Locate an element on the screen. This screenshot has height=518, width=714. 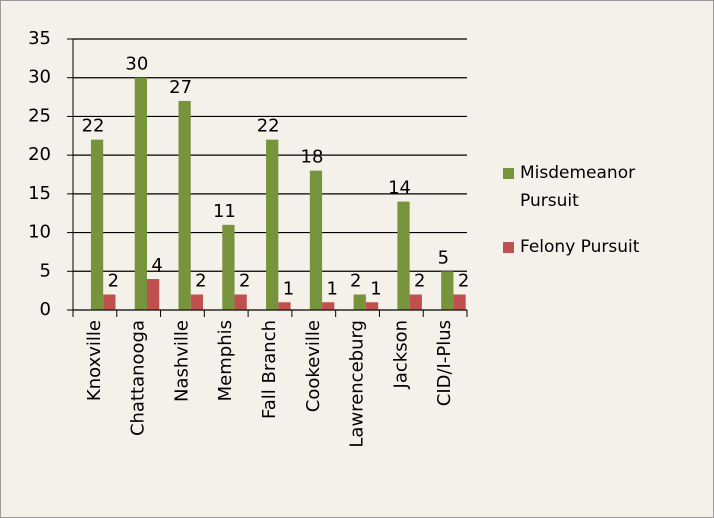
legend-item: Felony Pursuit is located at coordinates (599, 247).